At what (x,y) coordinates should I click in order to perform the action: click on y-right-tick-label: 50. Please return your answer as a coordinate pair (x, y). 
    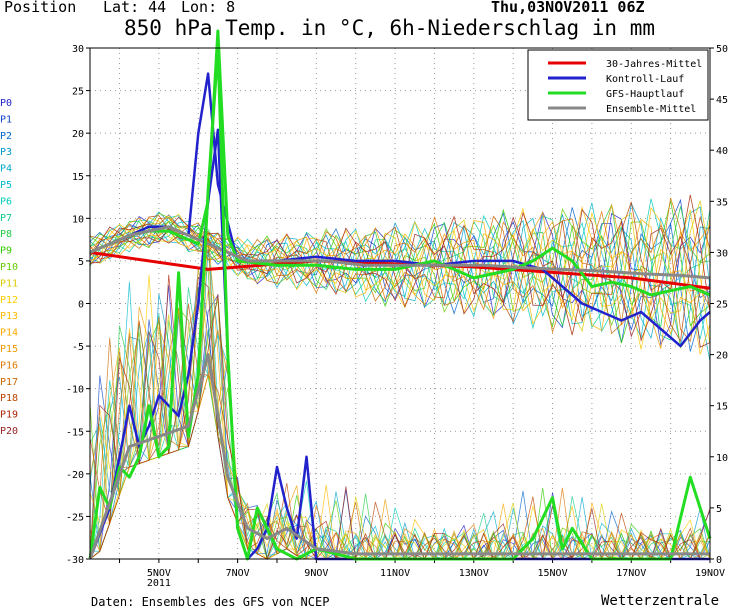
    Looking at the image, I should click on (722, 49).